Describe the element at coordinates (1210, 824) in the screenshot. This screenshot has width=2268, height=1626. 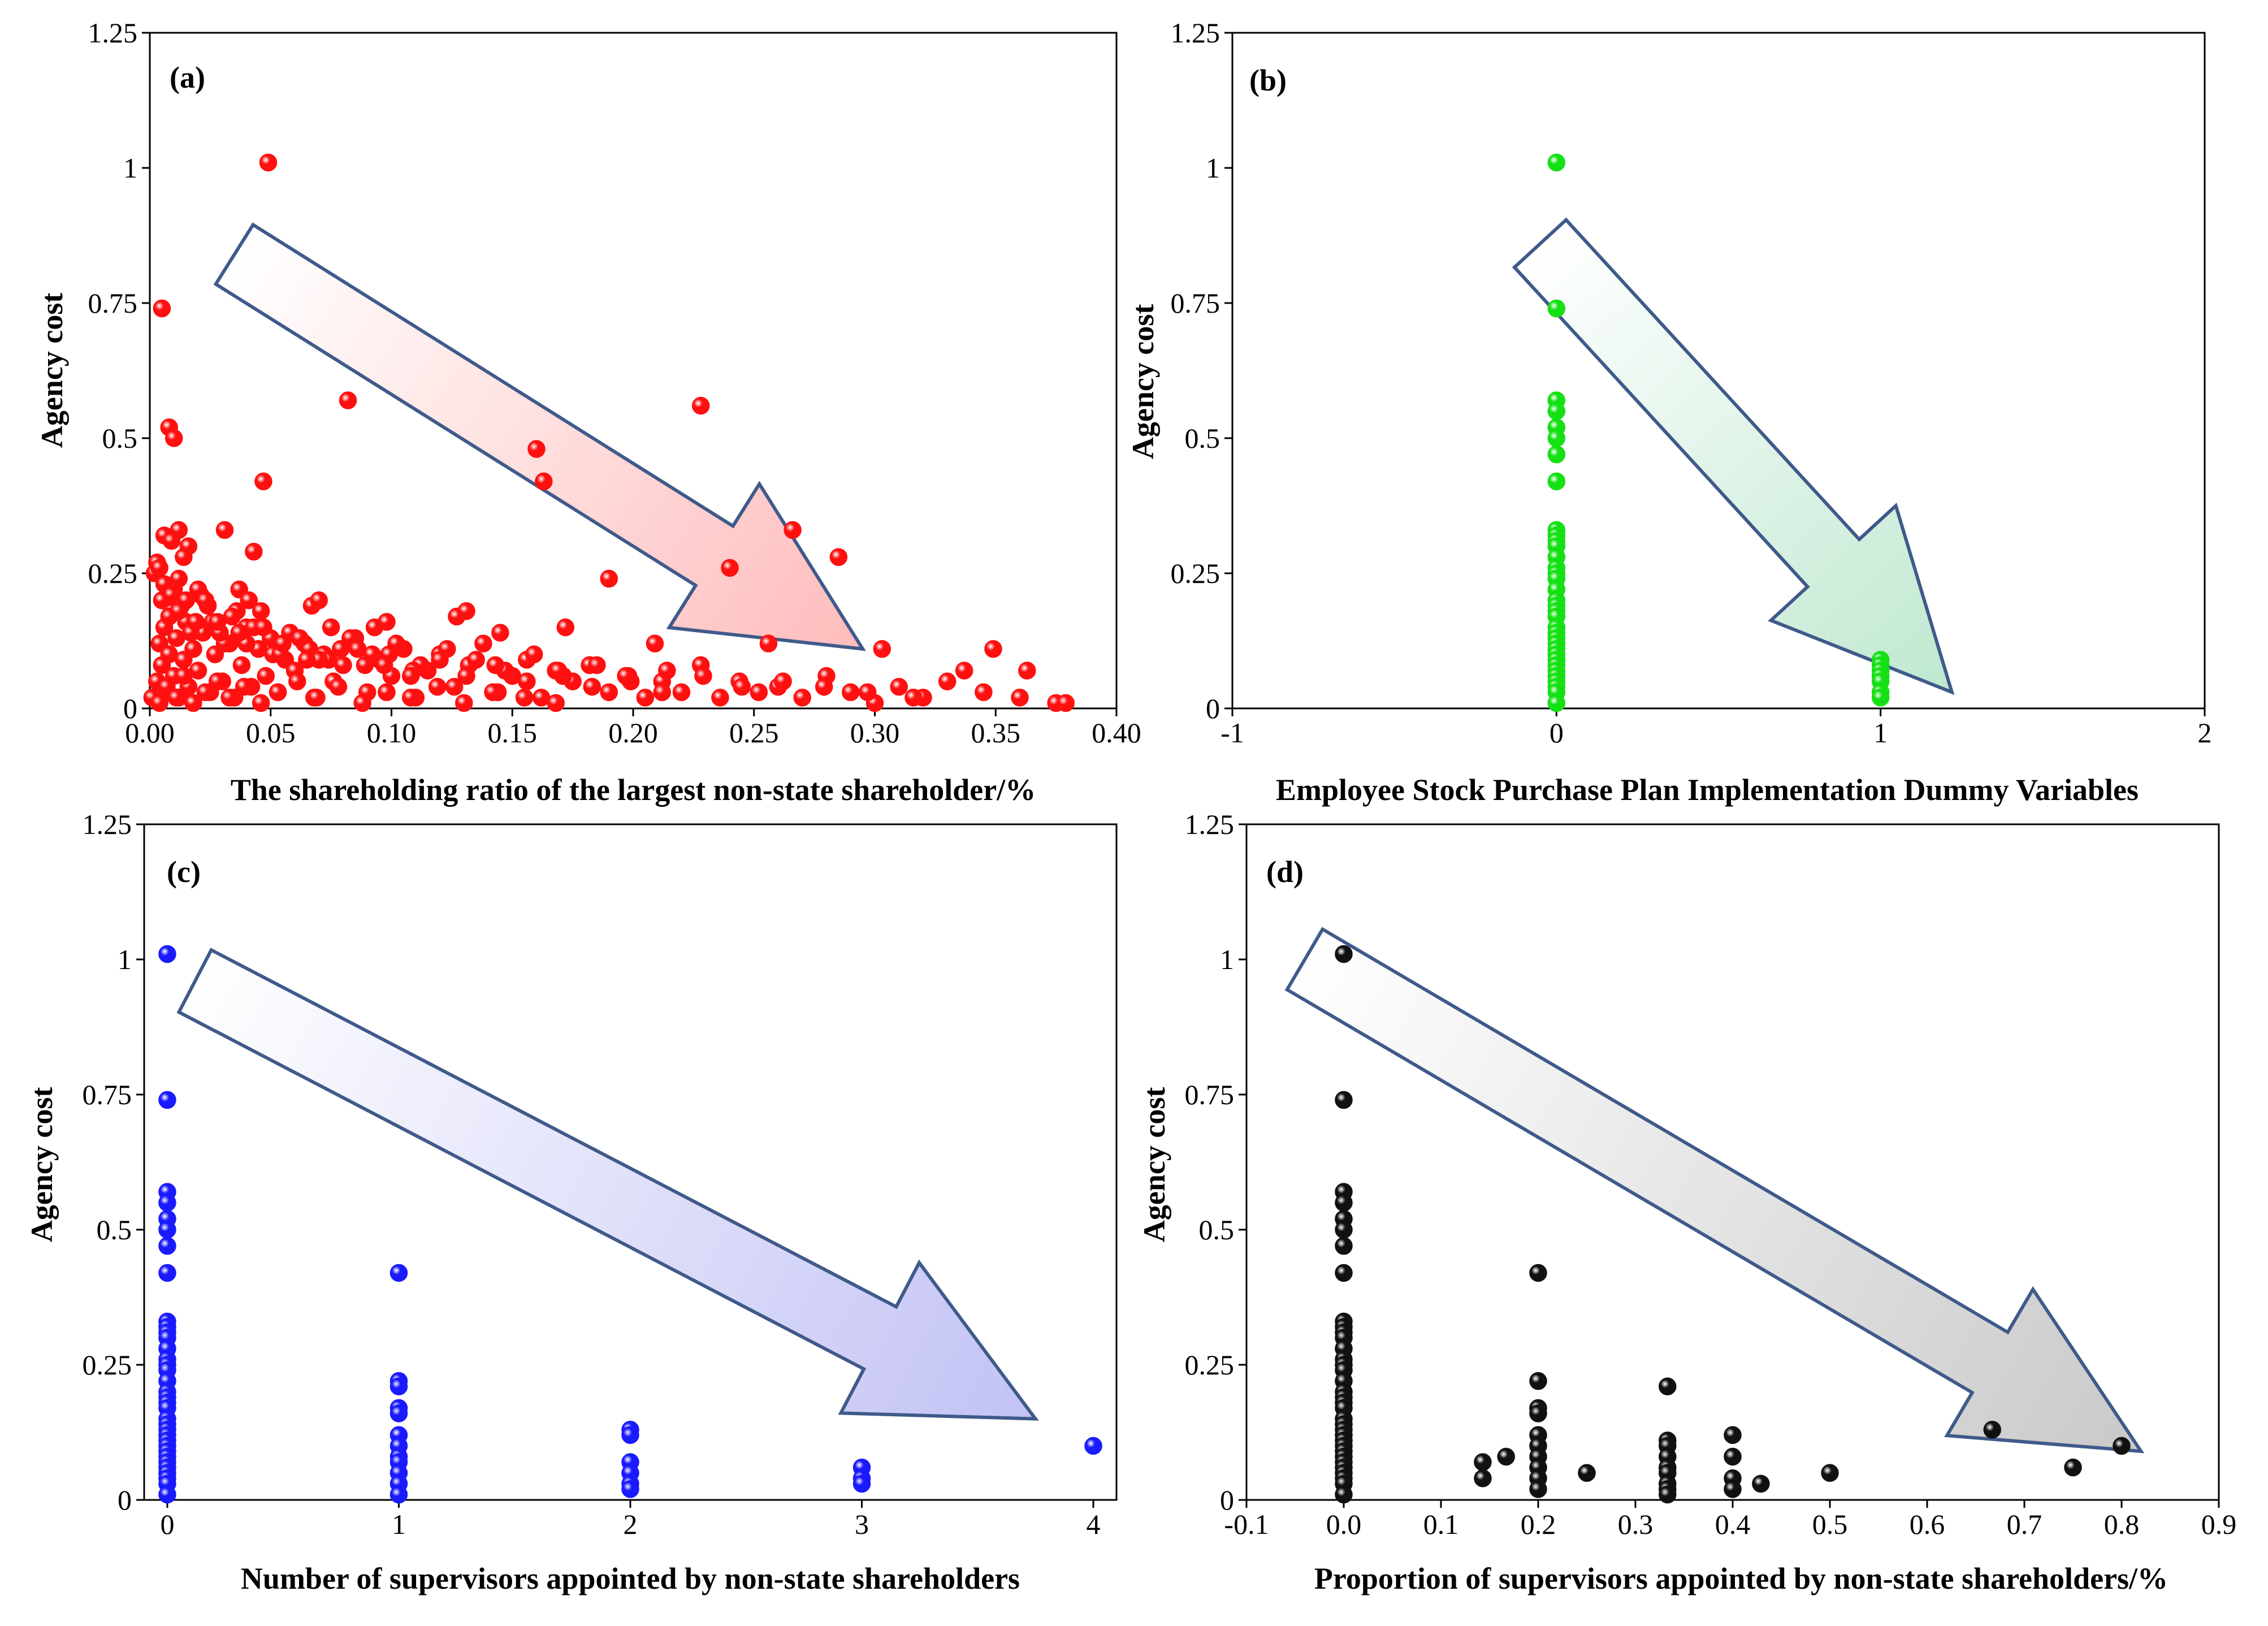
I see `y-tick-label-d: 1.25` at that location.